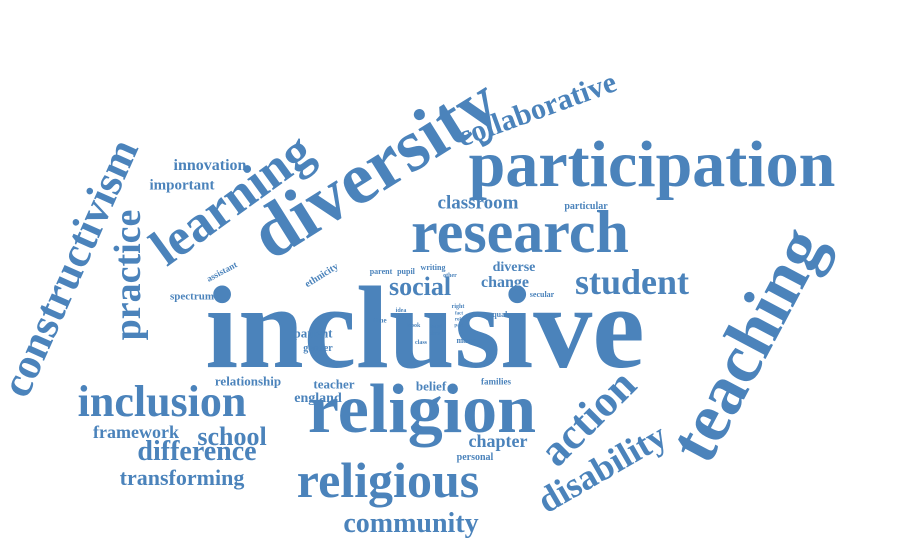 This screenshot has height=545, width=900. Describe the element at coordinates (232, 436) in the screenshot. I see `word-school: school` at that location.